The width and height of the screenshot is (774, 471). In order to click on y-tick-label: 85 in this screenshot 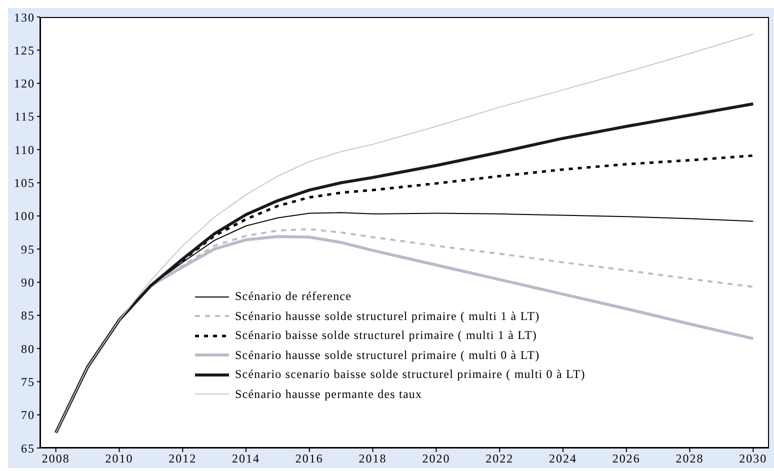, I will do `click(28, 315)`.